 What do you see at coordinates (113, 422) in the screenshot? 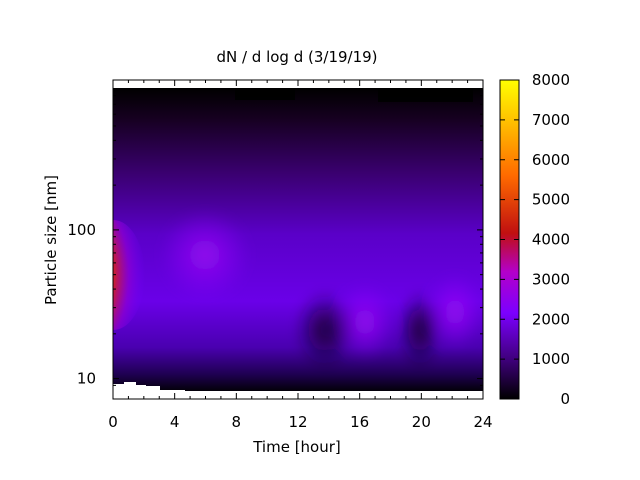
I see `x-tick-label: 0` at bounding box center [113, 422].